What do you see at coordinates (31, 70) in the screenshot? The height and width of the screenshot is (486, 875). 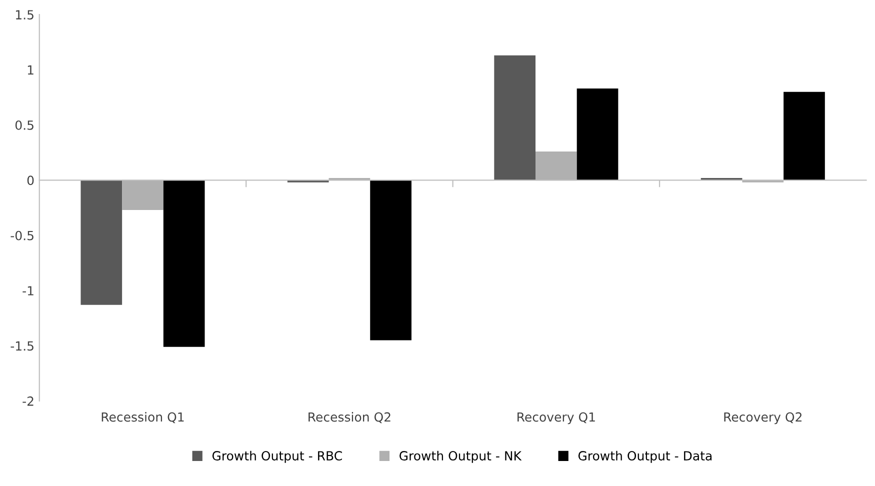 I see `y-tick-label: 1` at bounding box center [31, 70].